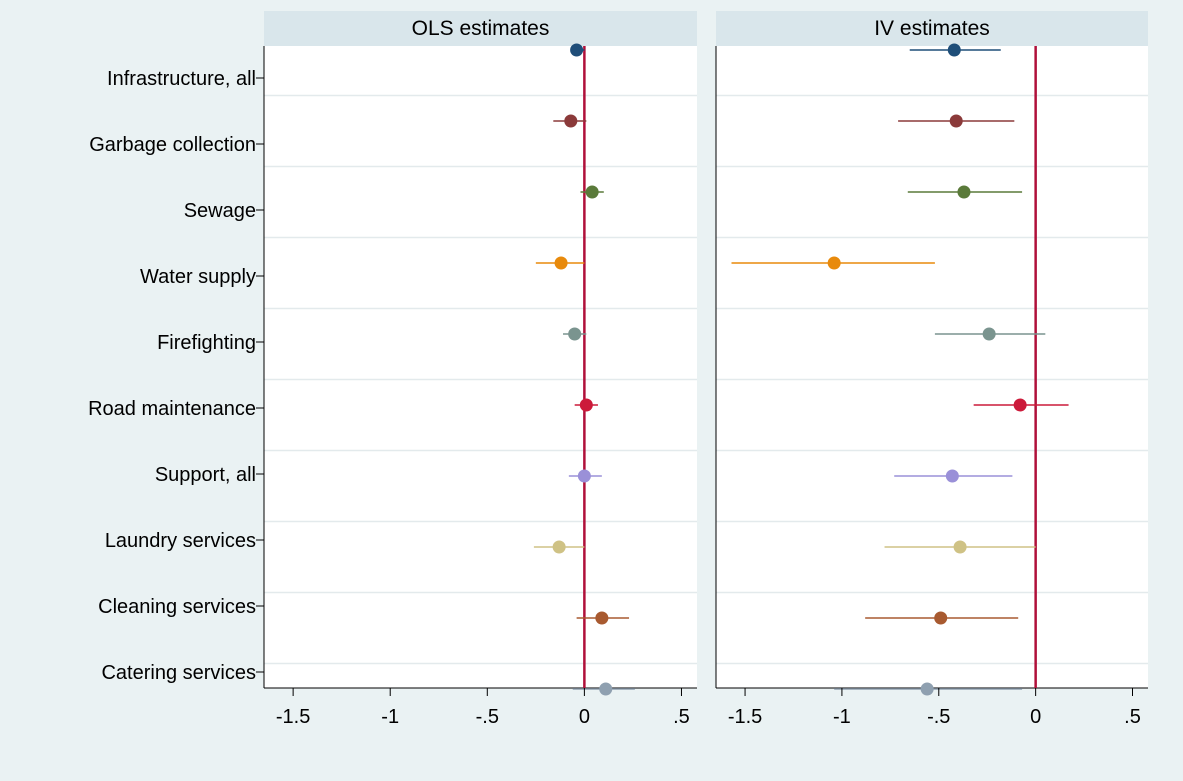 The width and height of the screenshot is (1183, 781). What do you see at coordinates (178, 673) in the screenshot?
I see `category-label: Catering services` at bounding box center [178, 673].